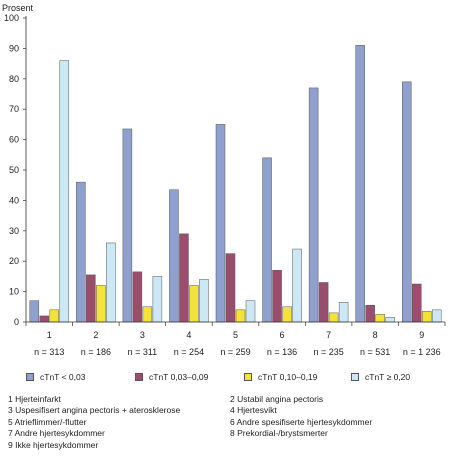  I want to click on legend-label: cTnT 0,10–0,19, so click(288, 377).